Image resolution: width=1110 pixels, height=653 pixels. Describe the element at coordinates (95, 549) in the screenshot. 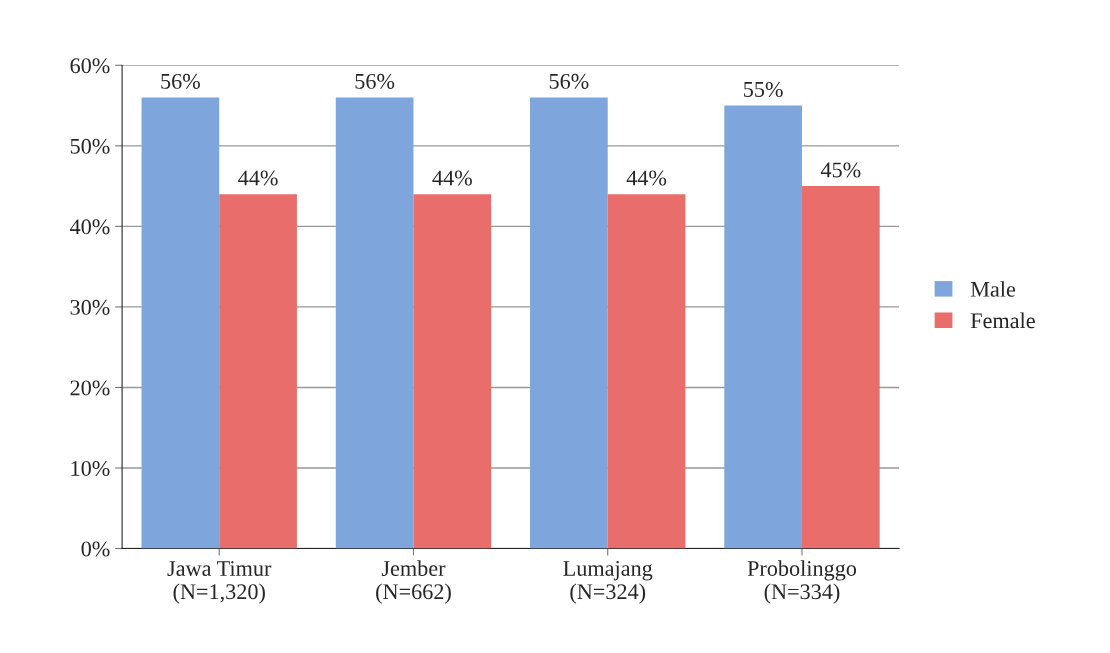

I see `y-tick-label: 0%` at that location.